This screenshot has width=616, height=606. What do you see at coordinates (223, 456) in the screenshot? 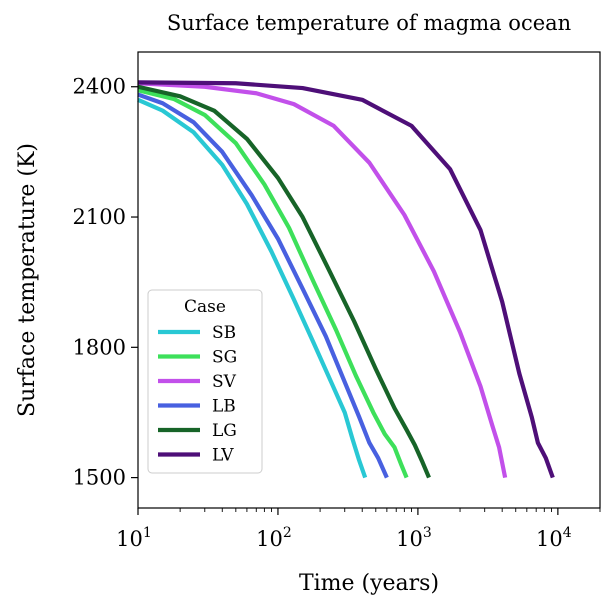
I see `legend-label-lv: LV` at bounding box center [223, 456].